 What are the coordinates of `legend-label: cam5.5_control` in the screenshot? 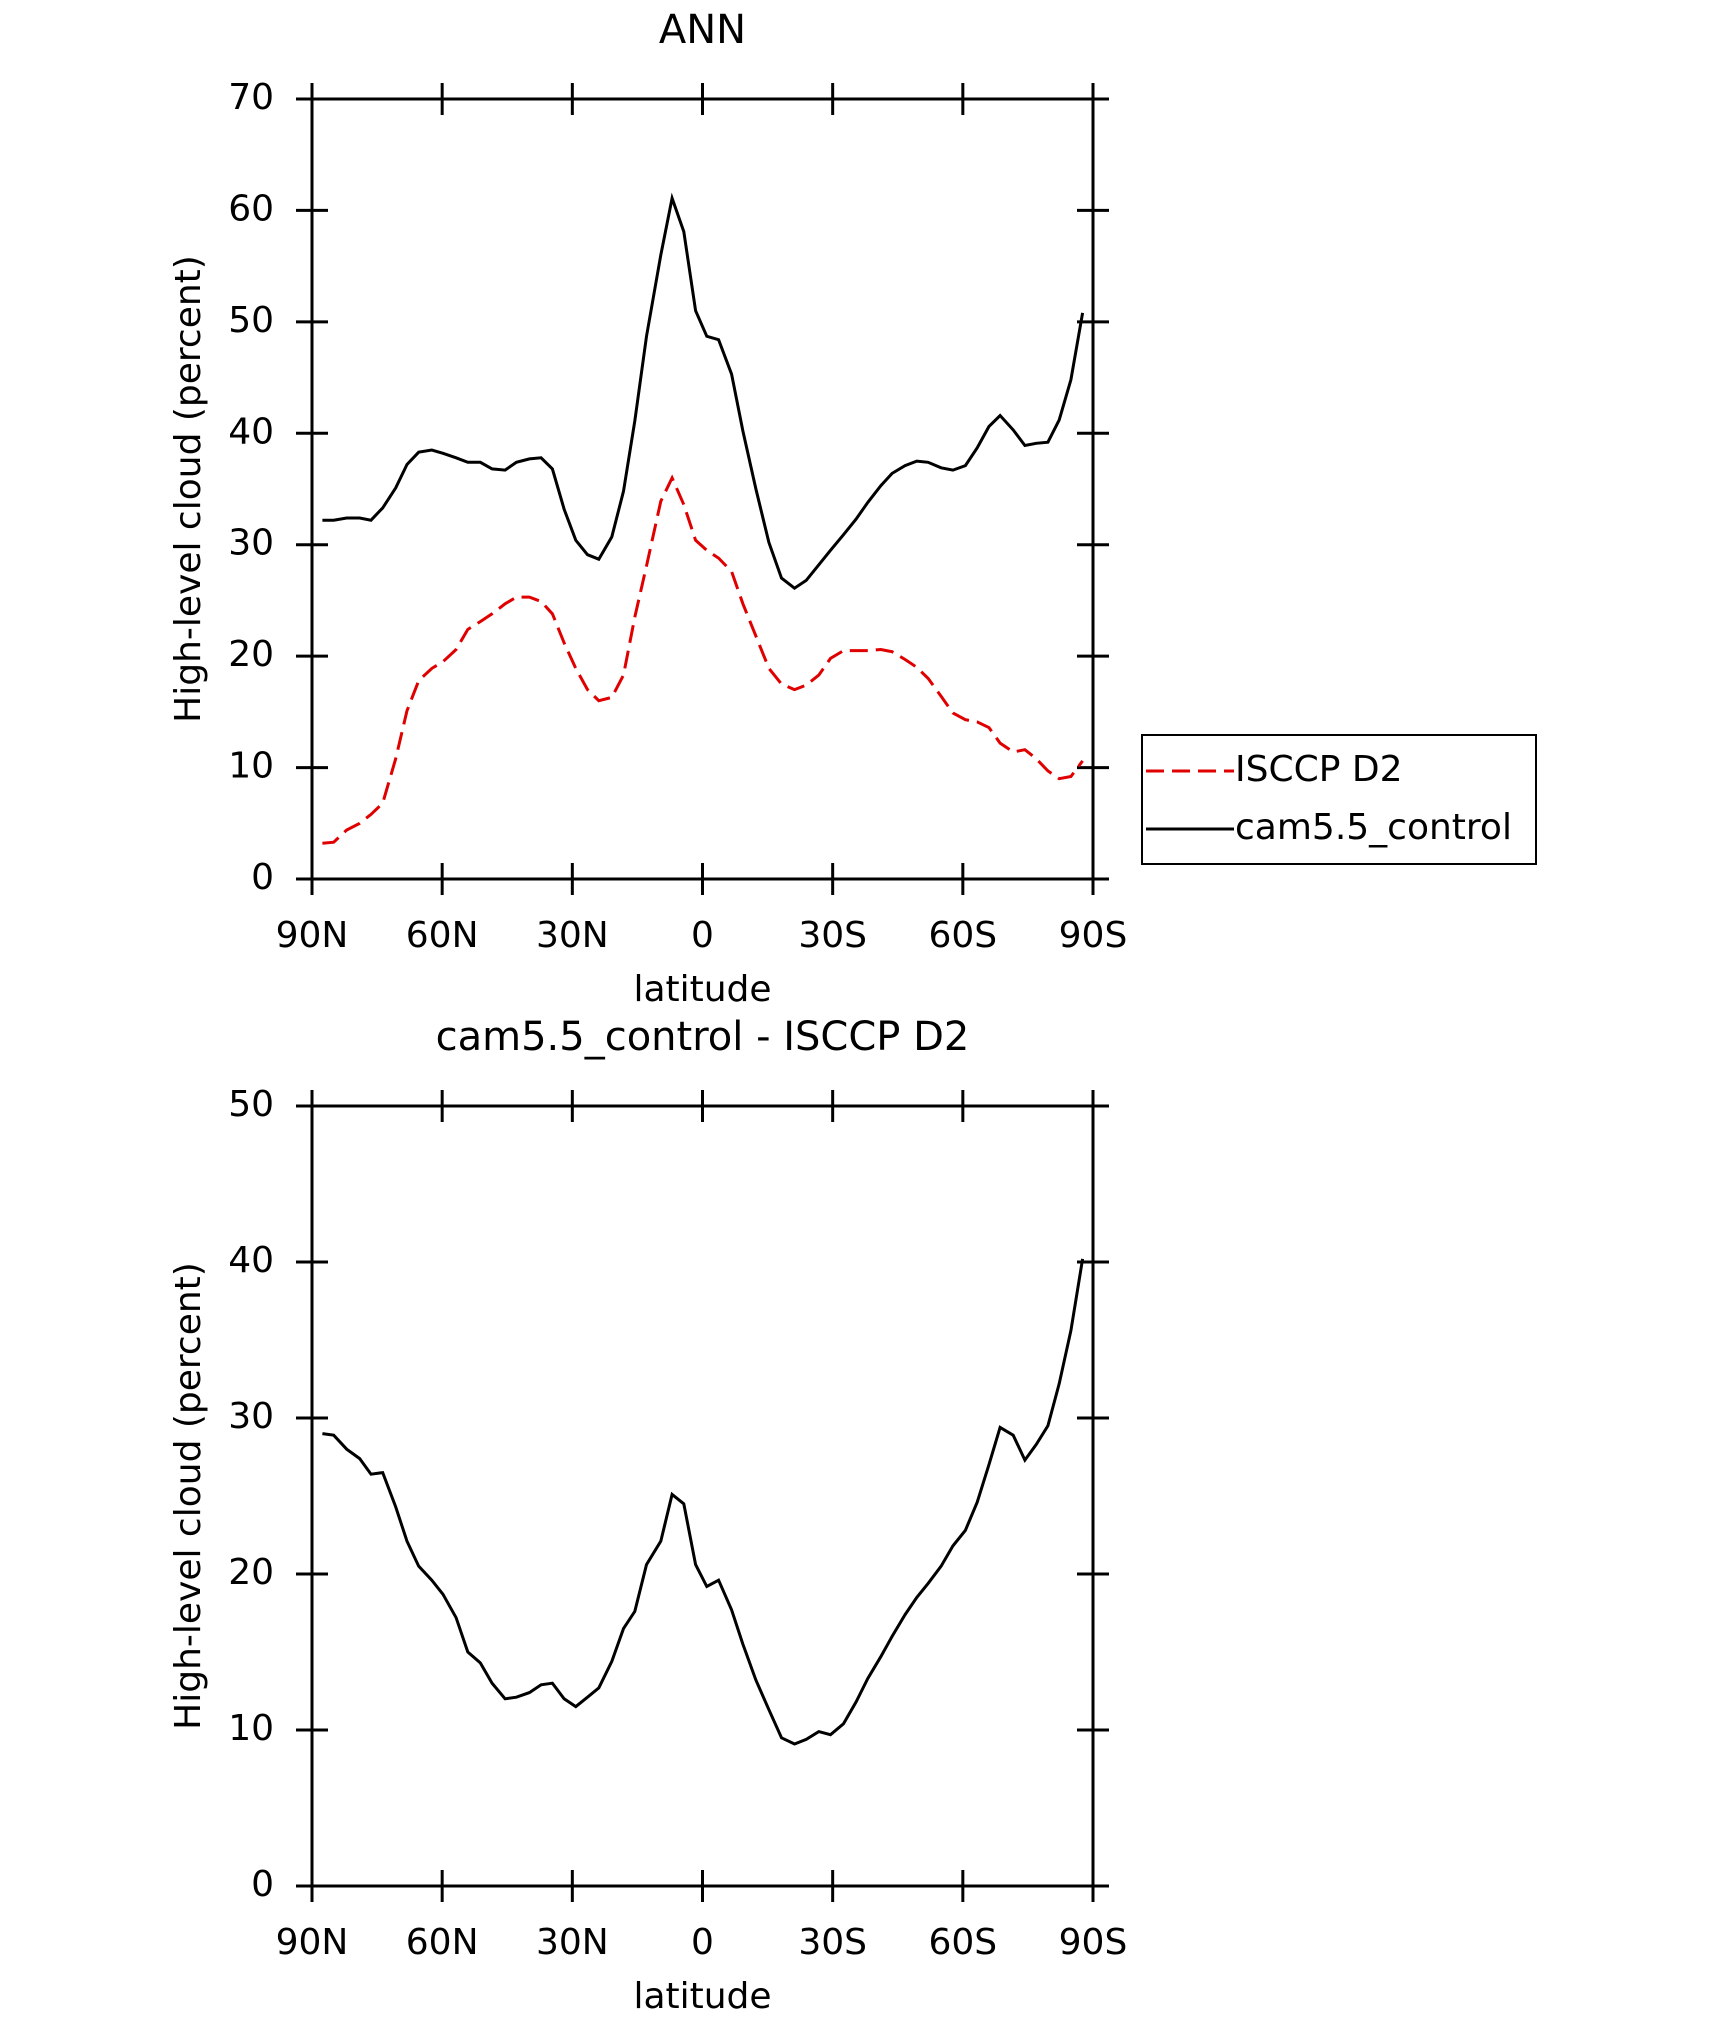 It's located at (1373, 827).